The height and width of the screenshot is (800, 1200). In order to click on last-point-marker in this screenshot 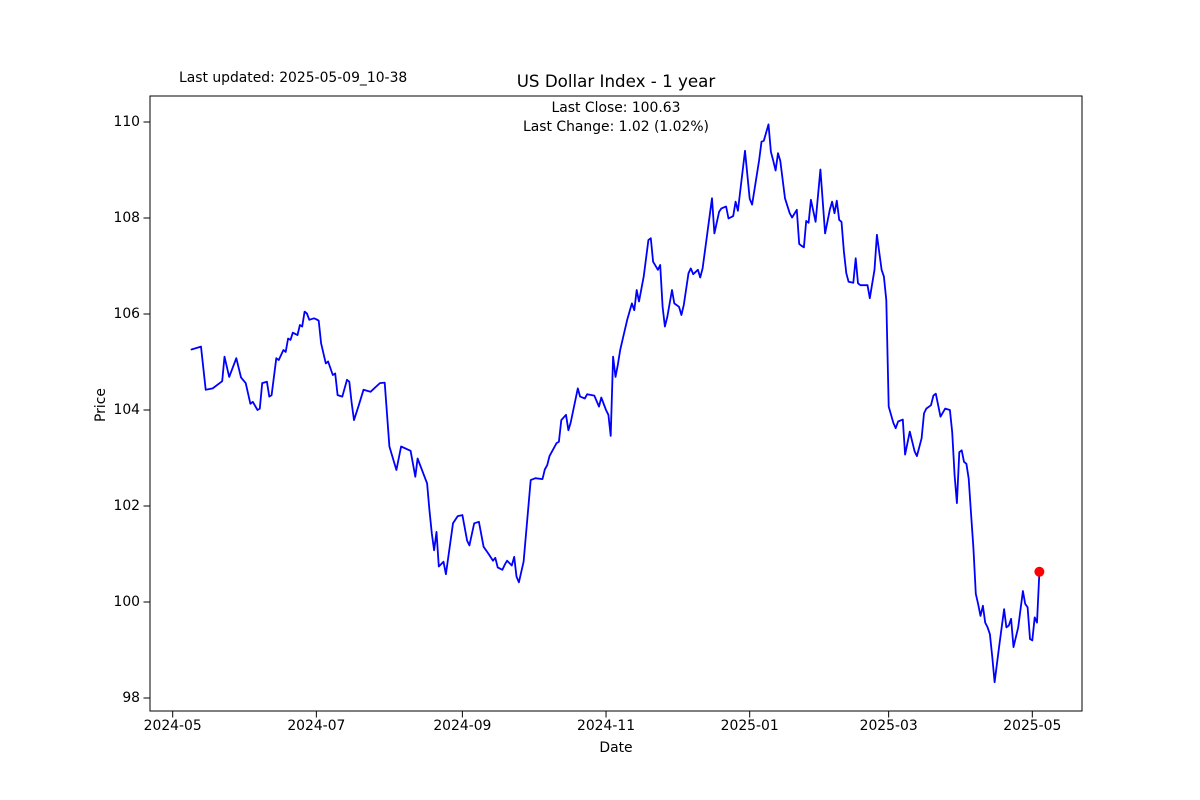, I will do `click(1039, 571)`.